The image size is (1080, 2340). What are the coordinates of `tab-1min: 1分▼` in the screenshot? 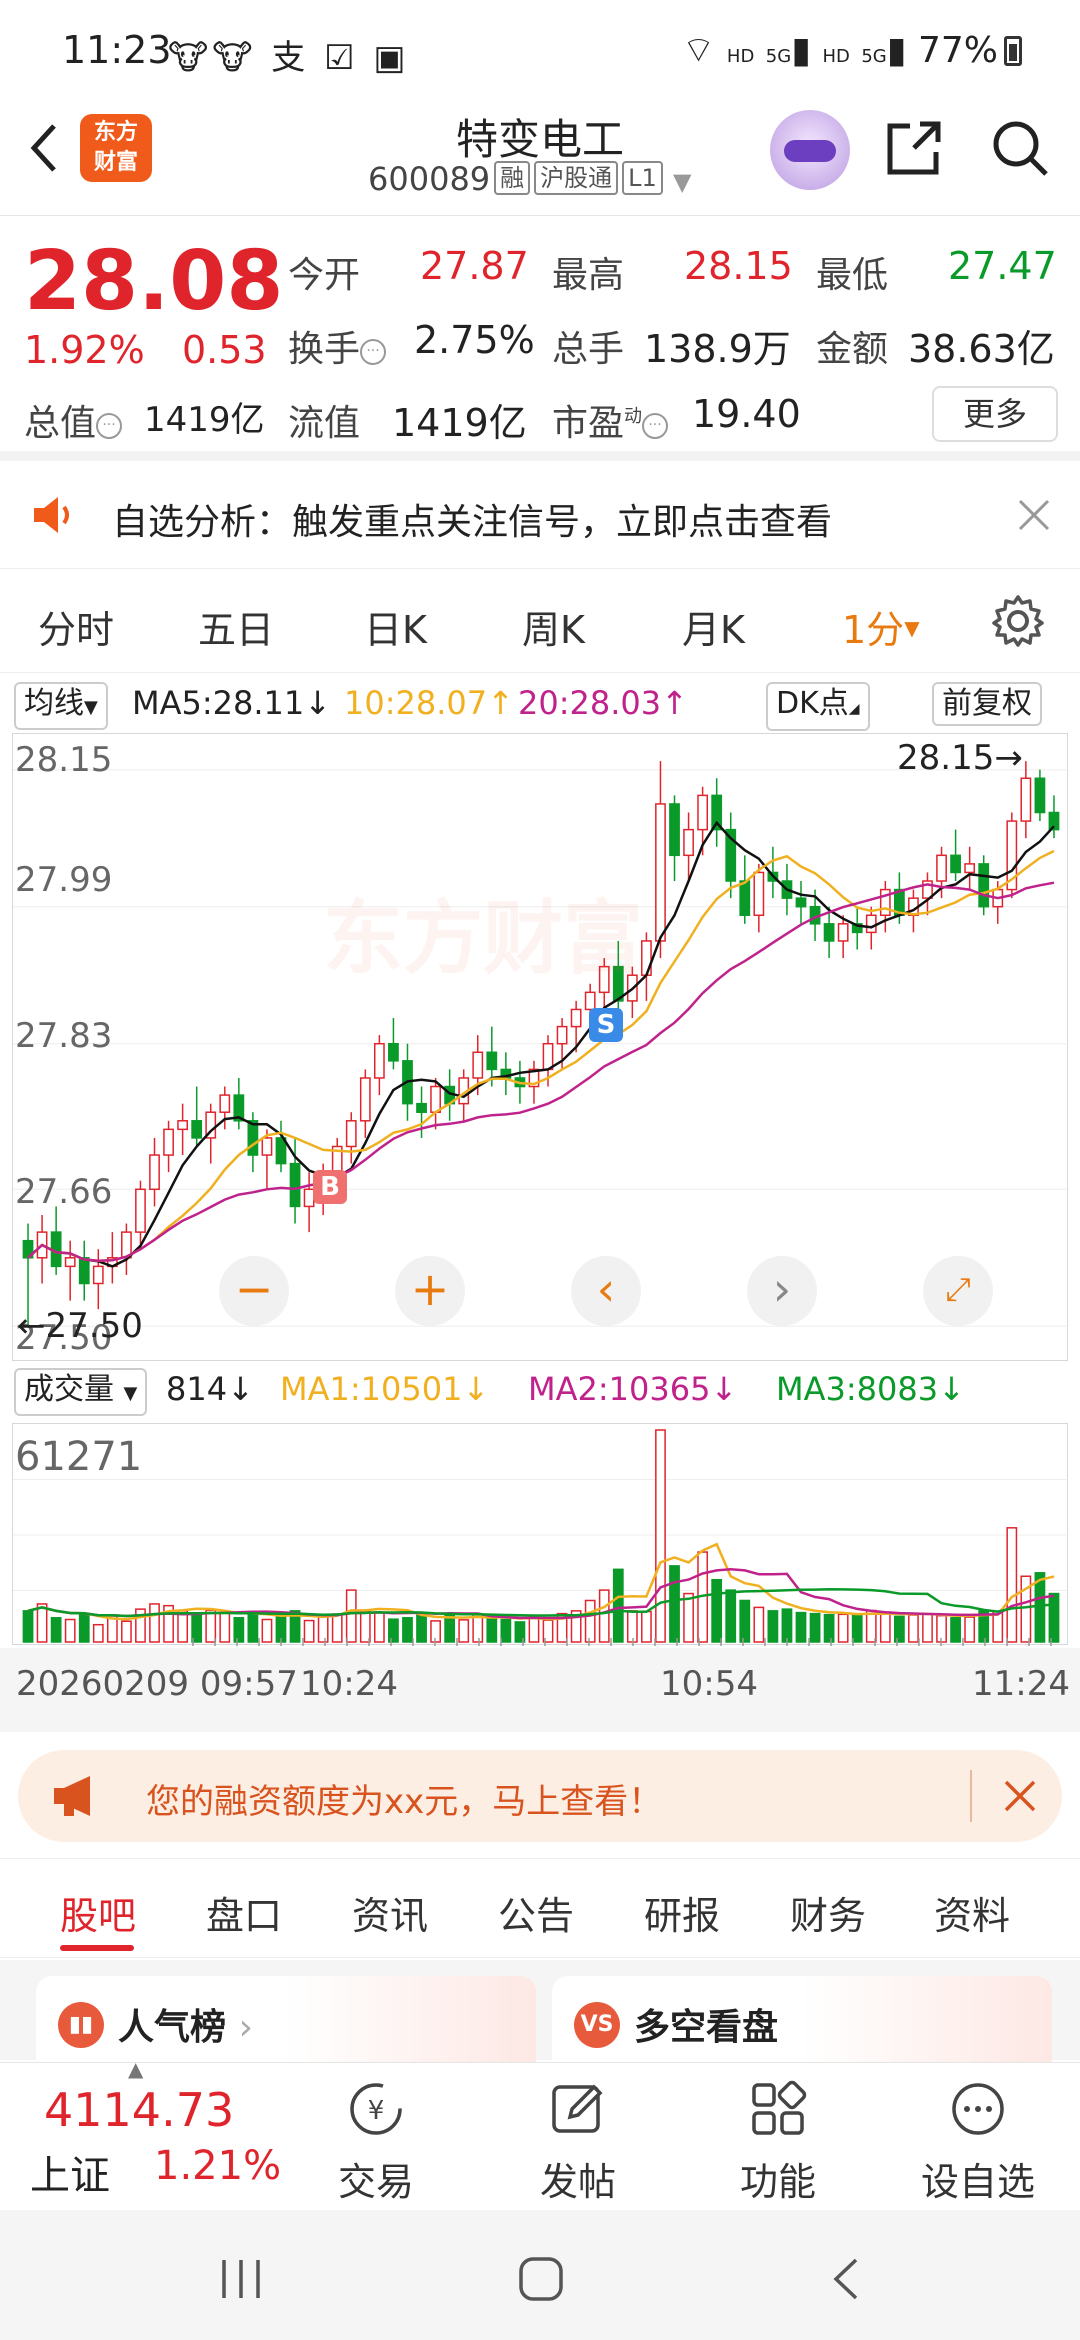 It's located at (881, 626).